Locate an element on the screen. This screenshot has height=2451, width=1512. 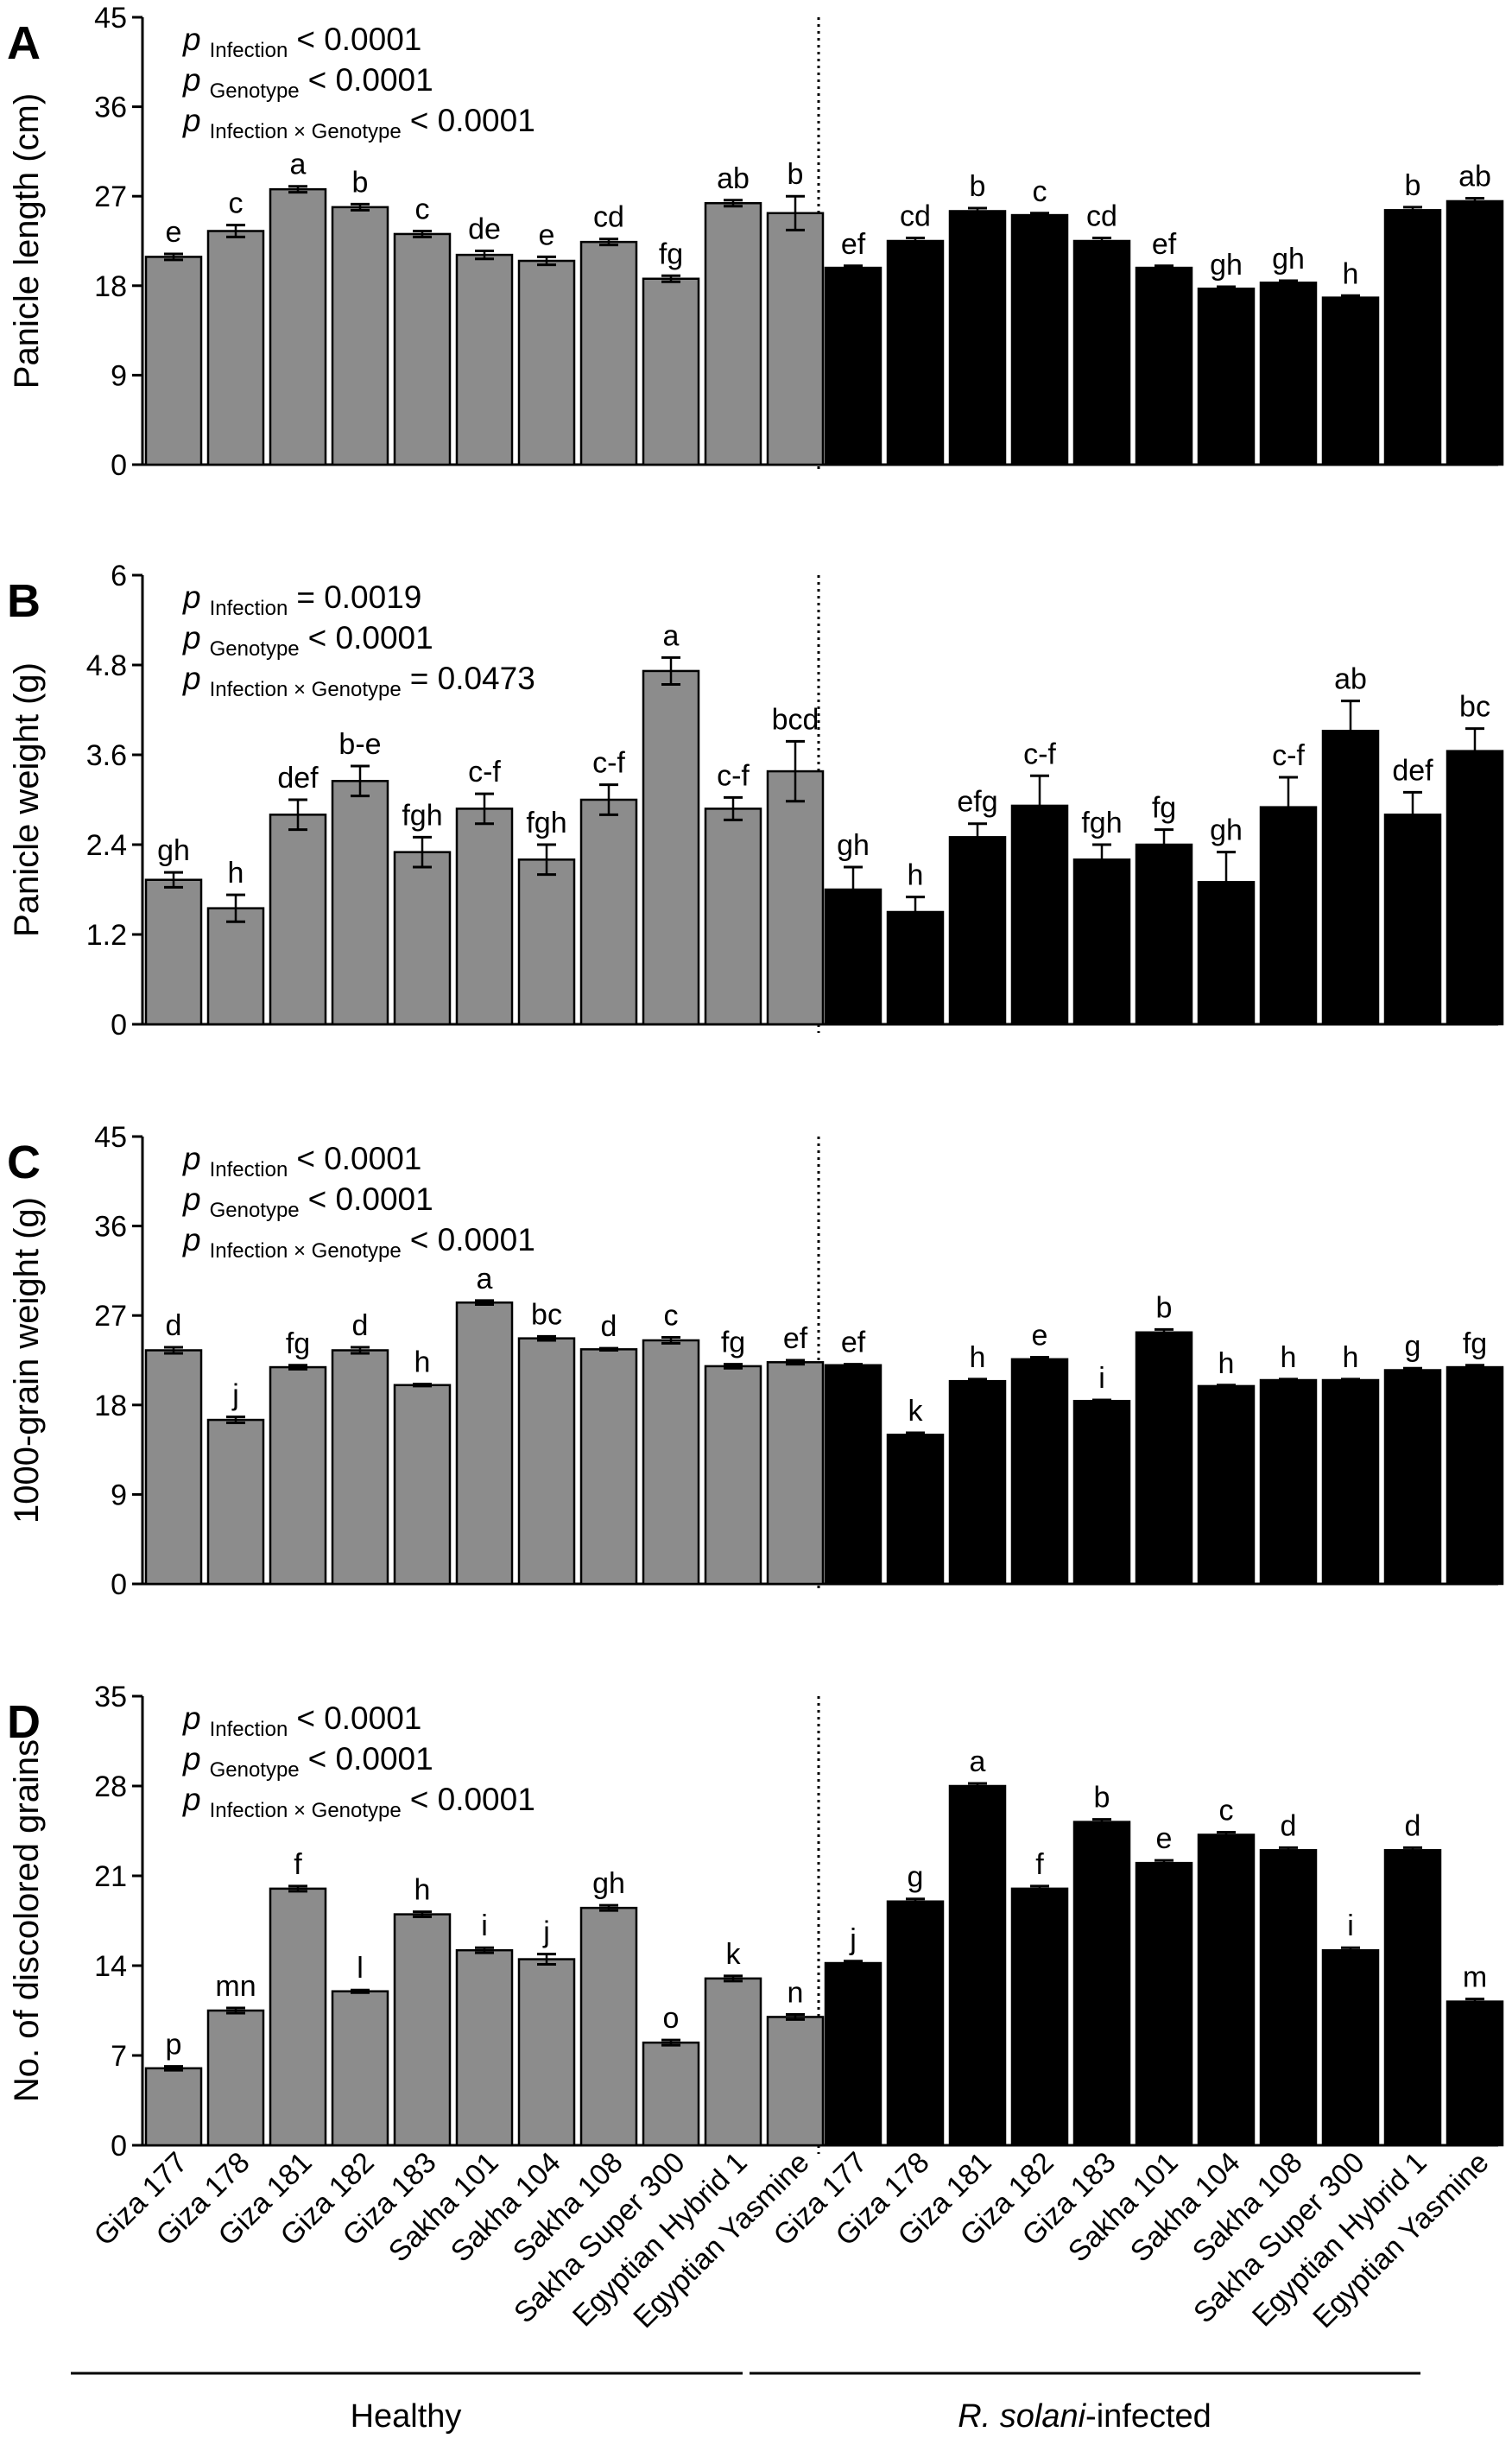
significance-letter: ab is located at coordinates (733, 179).